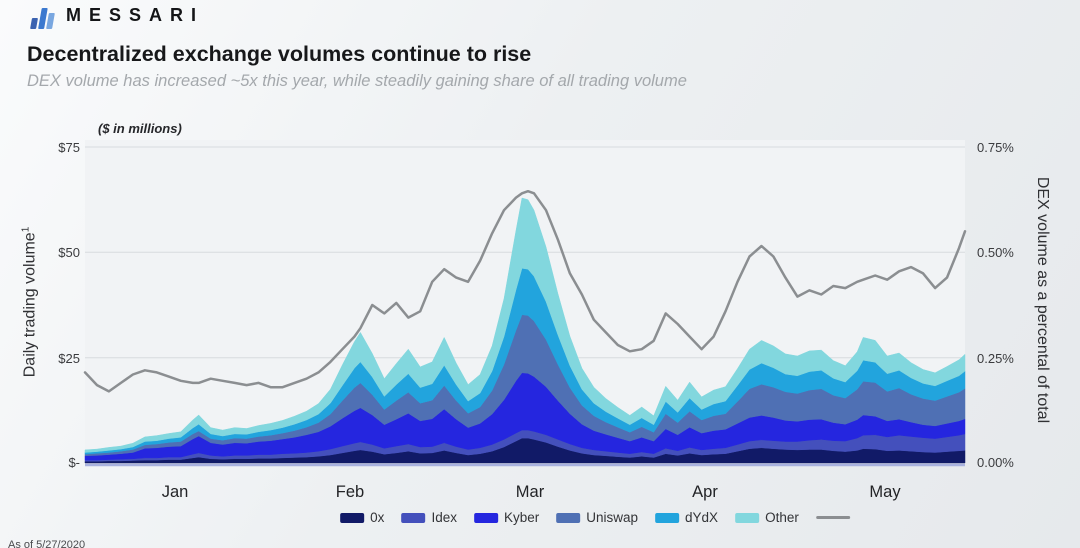 This screenshot has width=1080, height=548. I want to click on legend-item-dydx: dYdX, so click(686, 517).